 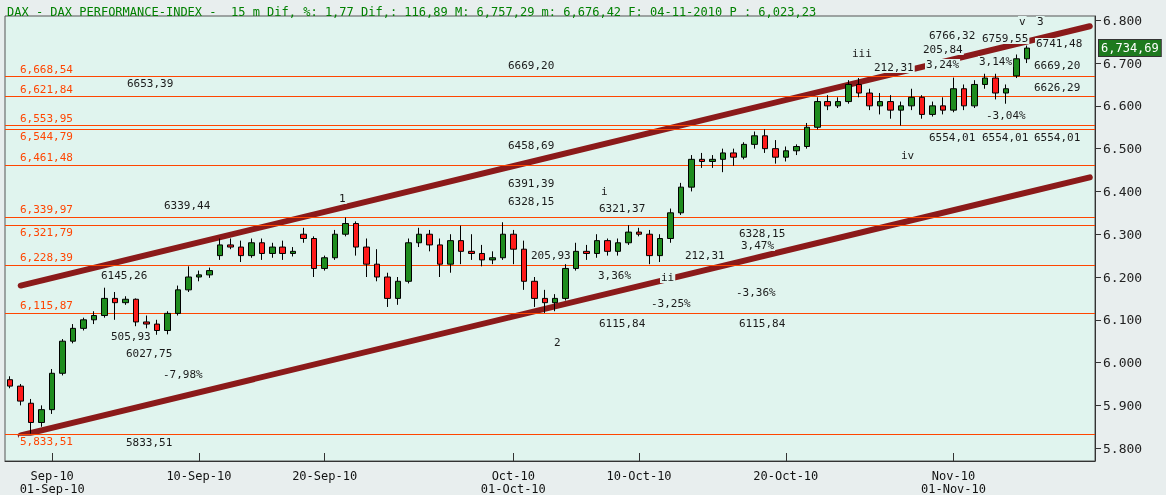 I want to click on x-tick-label: 20-Sep-10, so click(x=325, y=475).